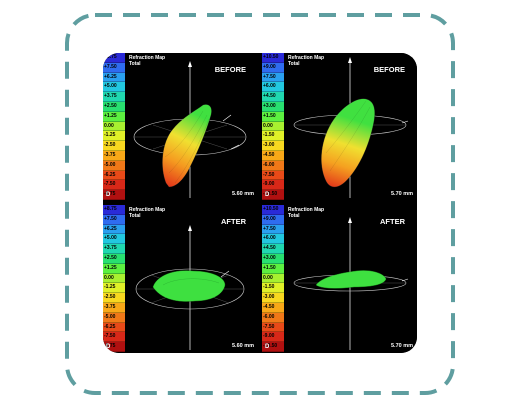 This screenshot has width=520, height=406. I want to click on scale-cell: -6.00, so click(273, 317).